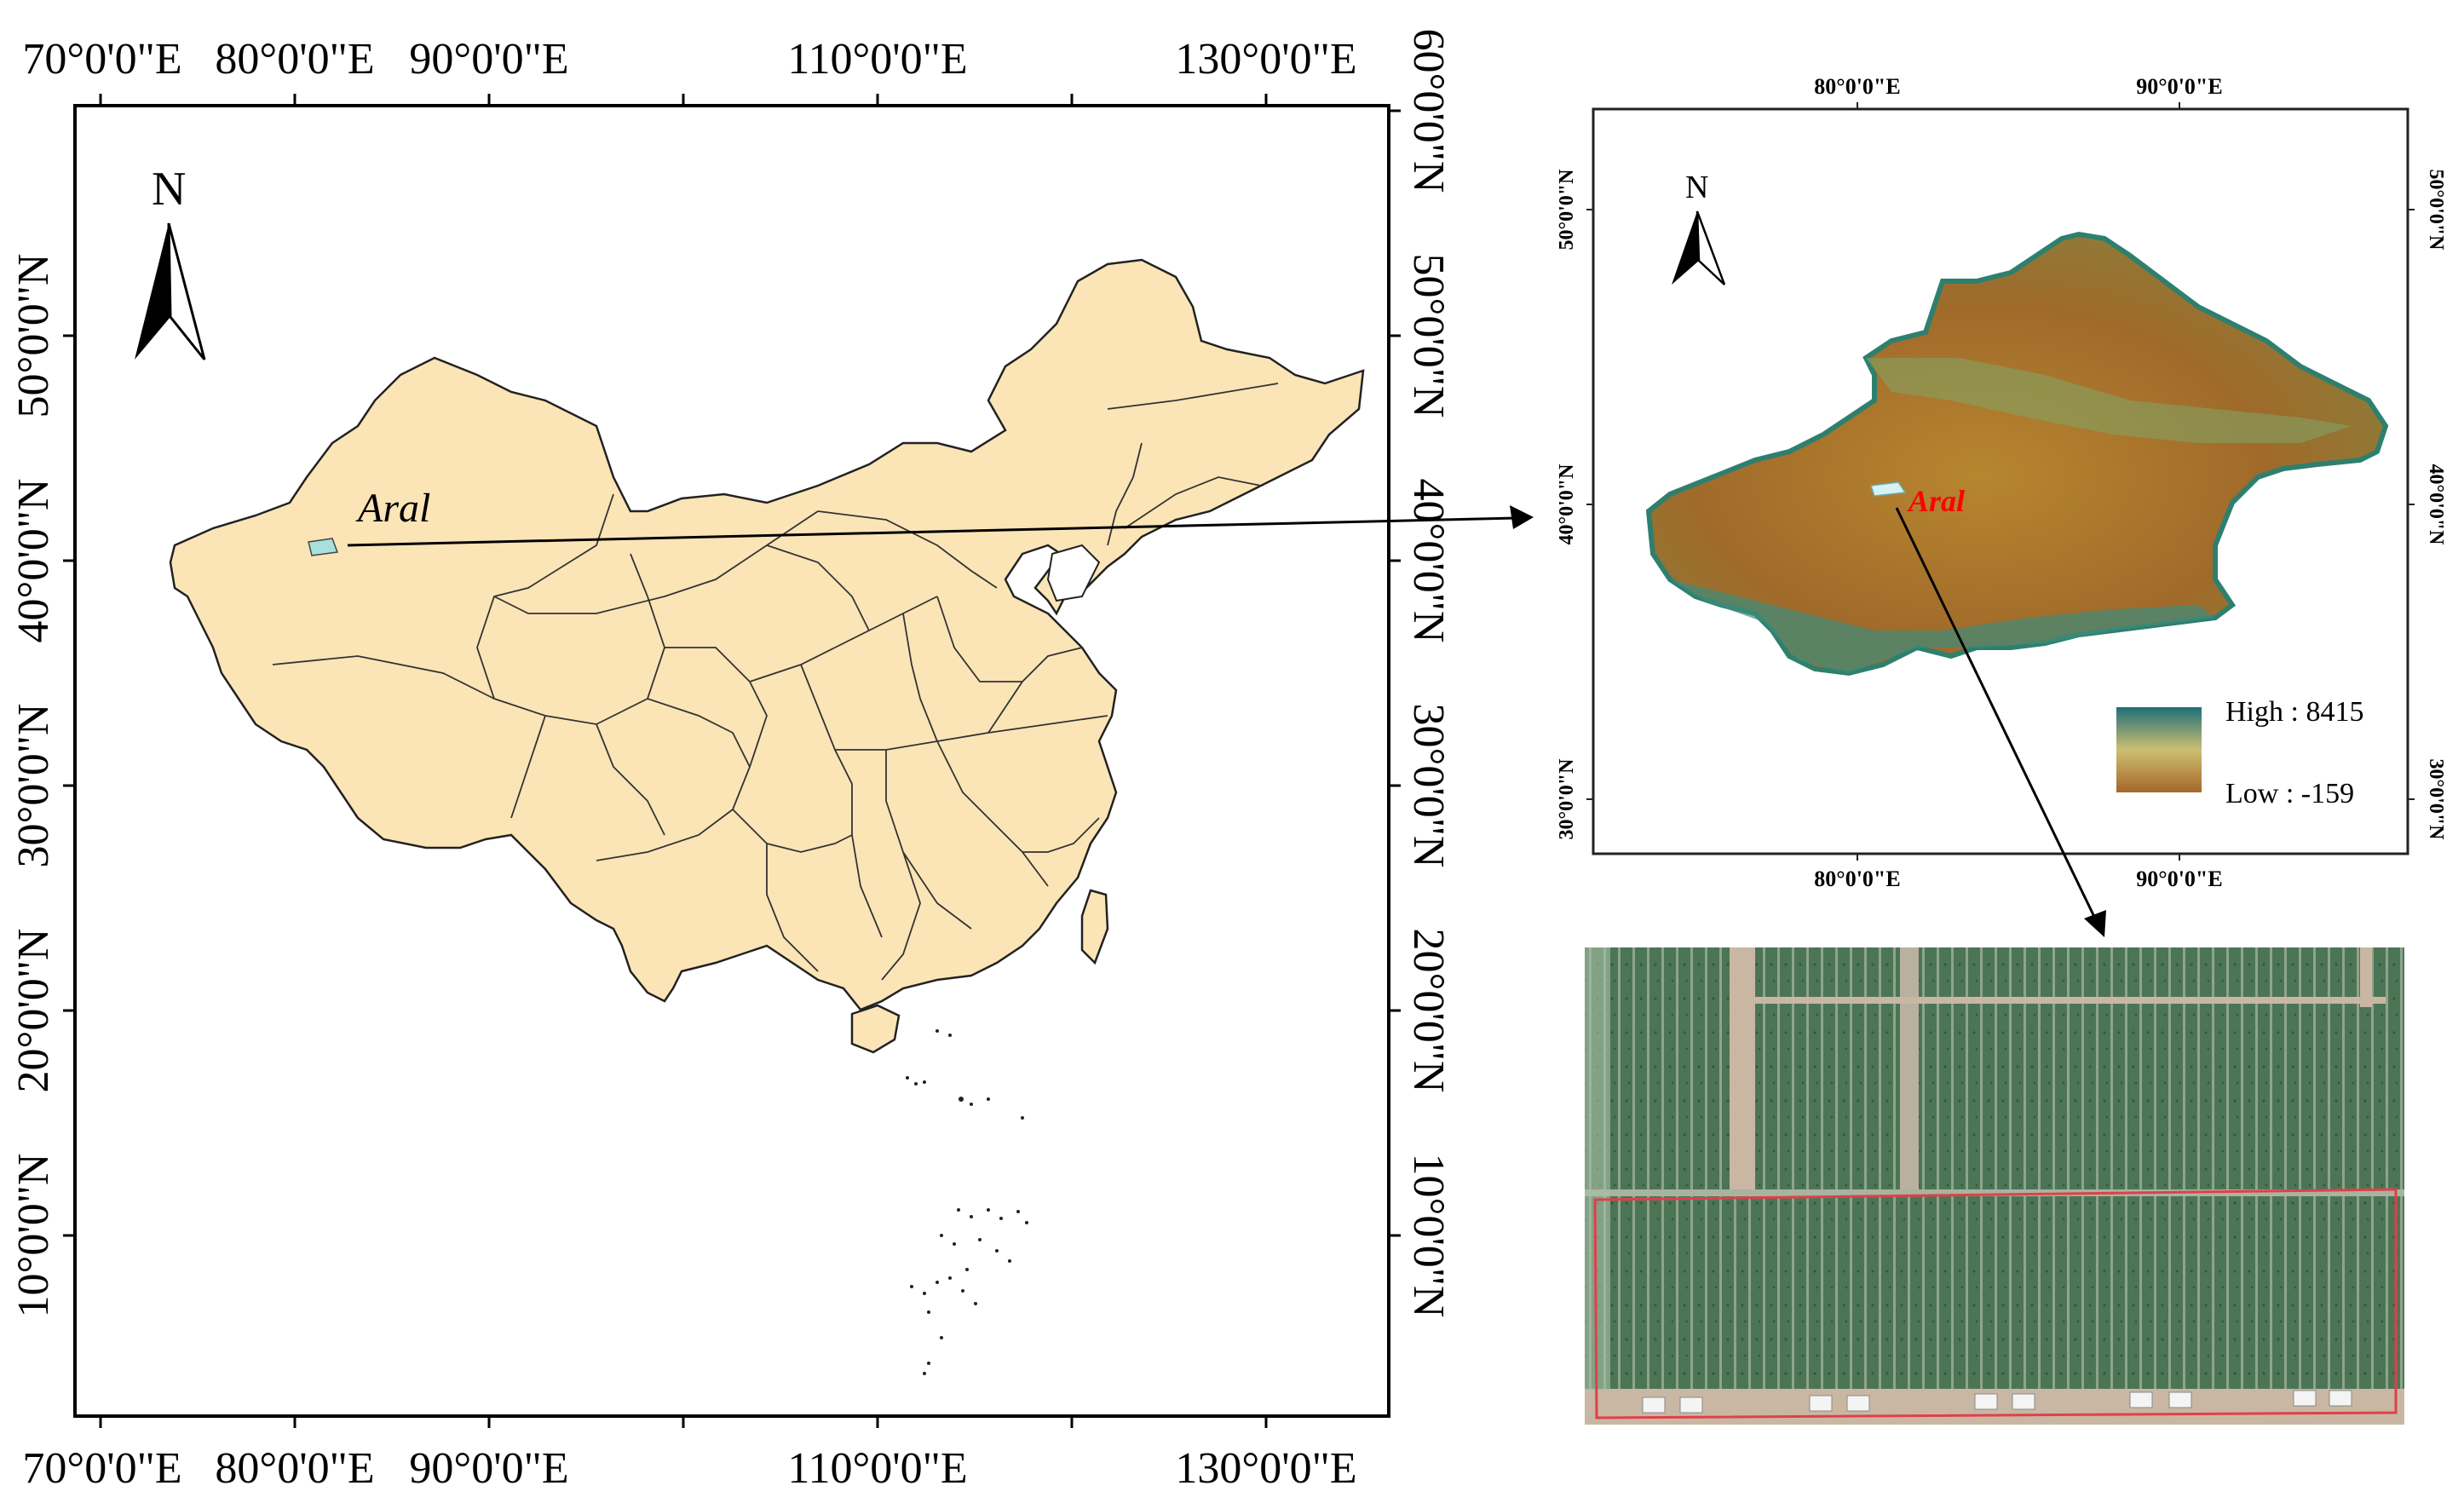  What do you see at coordinates (2179, 86) in the screenshot?
I see `dem-top-lon-2: 90°0'0"E` at bounding box center [2179, 86].